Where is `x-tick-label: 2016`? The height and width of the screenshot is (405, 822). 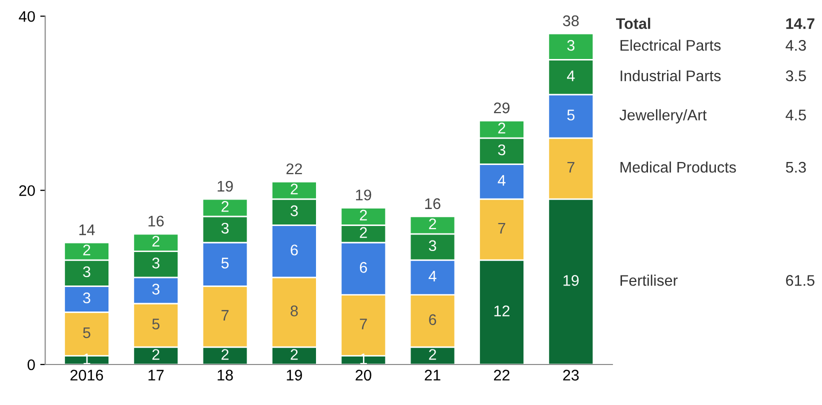 x-tick-label: 2016 is located at coordinates (87, 375).